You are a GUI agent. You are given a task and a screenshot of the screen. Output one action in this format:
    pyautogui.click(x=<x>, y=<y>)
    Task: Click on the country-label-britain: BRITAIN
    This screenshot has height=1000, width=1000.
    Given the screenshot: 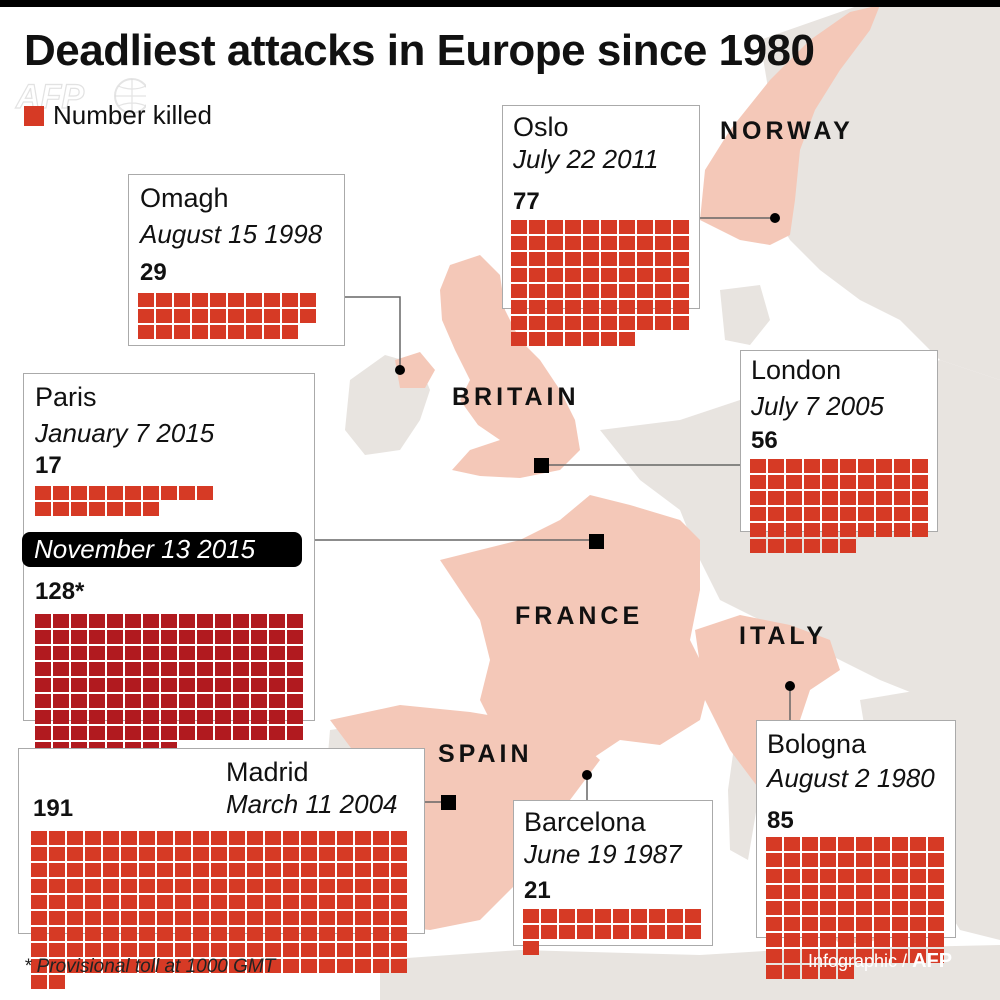 What is the action you would take?
    pyautogui.click(x=516, y=397)
    